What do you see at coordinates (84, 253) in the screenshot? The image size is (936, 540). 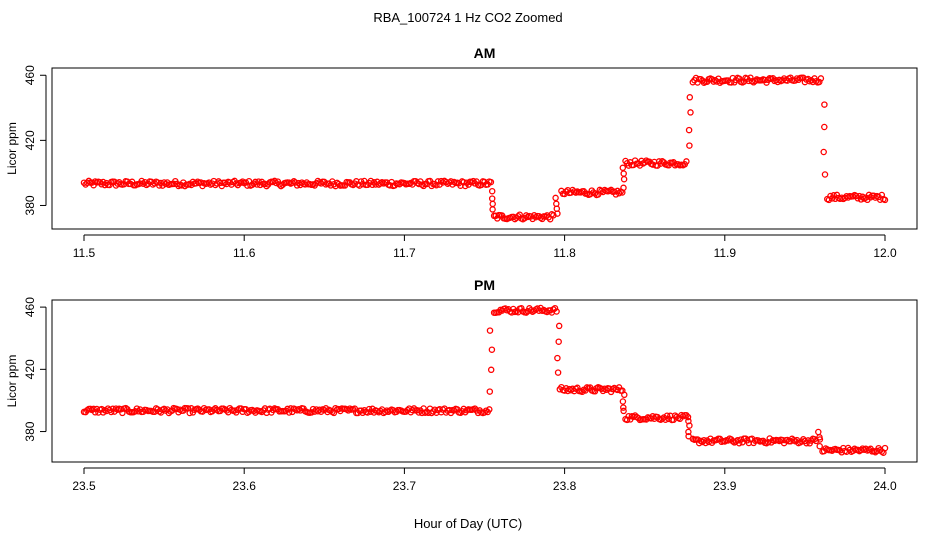 I see `x-tick-label: 11.5` at bounding box center [84, 253].